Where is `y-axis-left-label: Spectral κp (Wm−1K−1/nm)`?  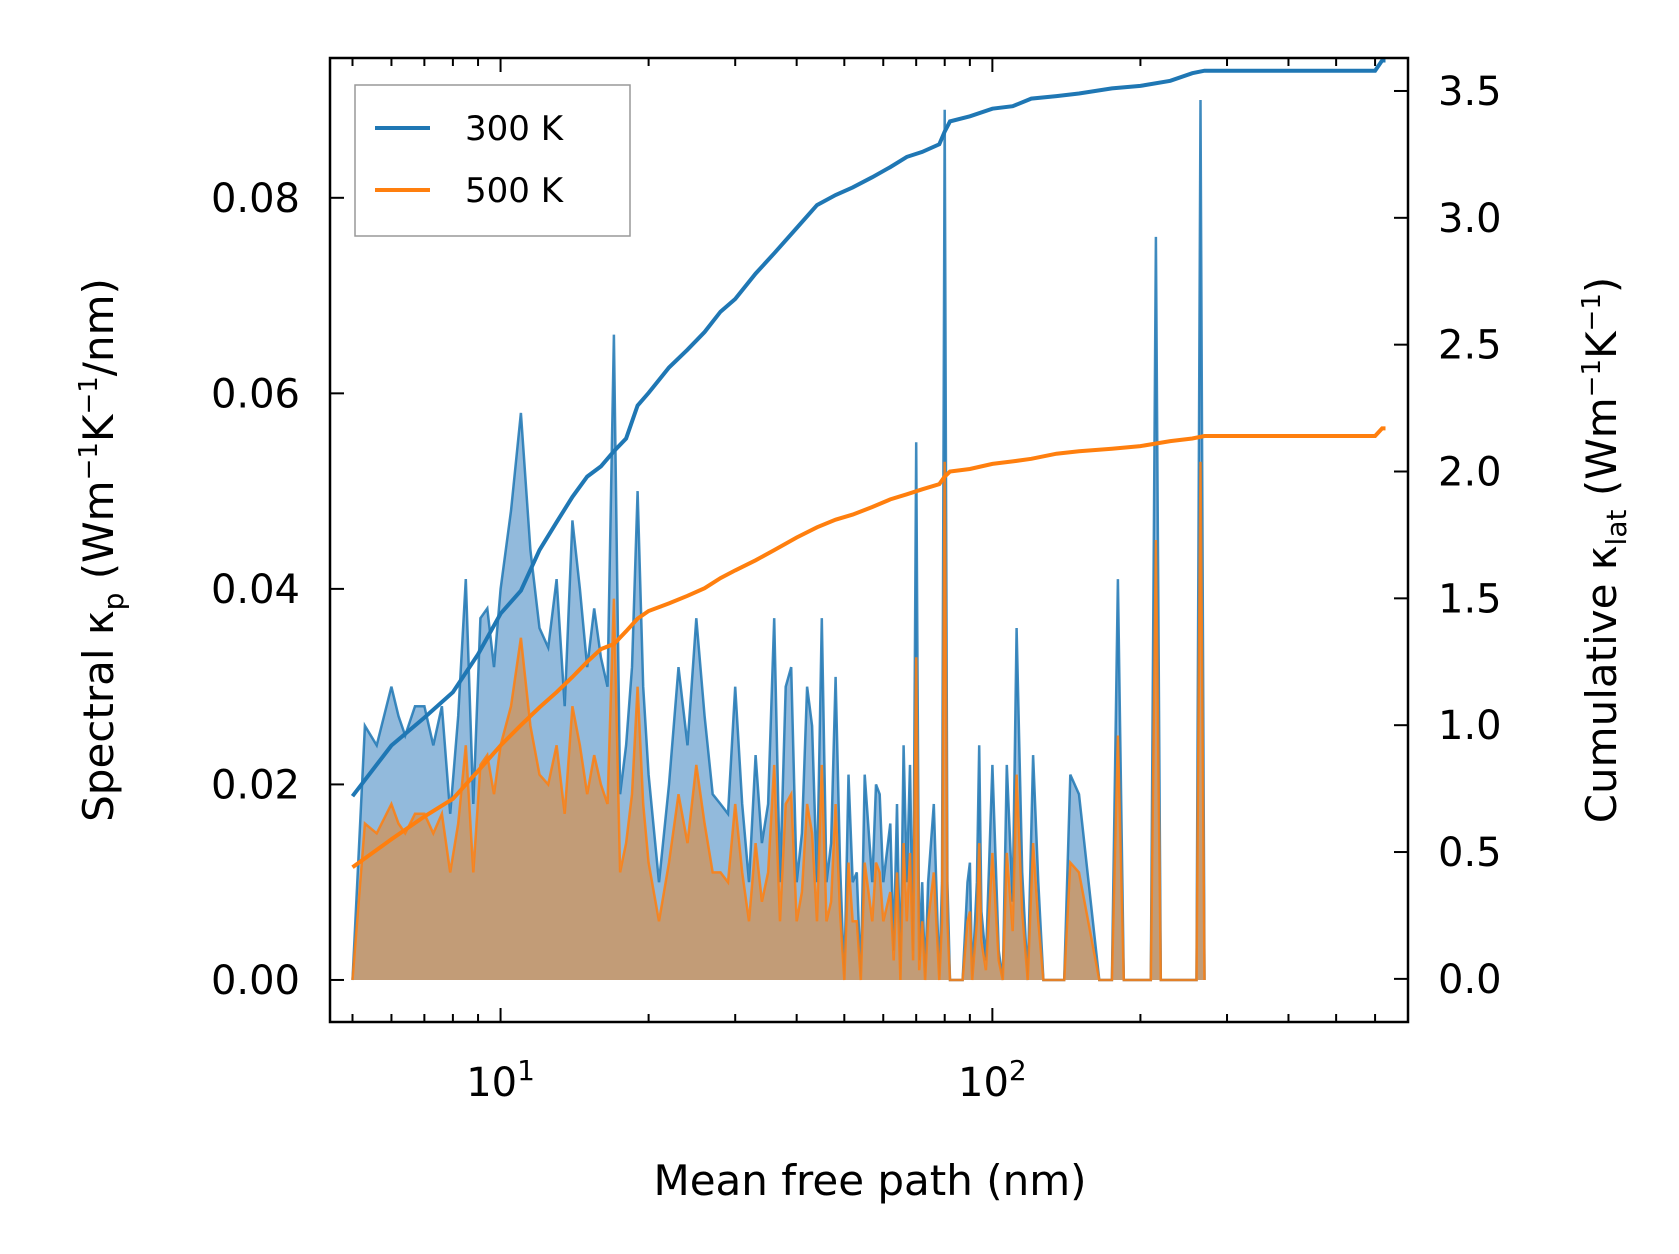
y-axis-left-label: Spectral κp (Wm−1K−1/nm) is located at coordinates (102, 550).